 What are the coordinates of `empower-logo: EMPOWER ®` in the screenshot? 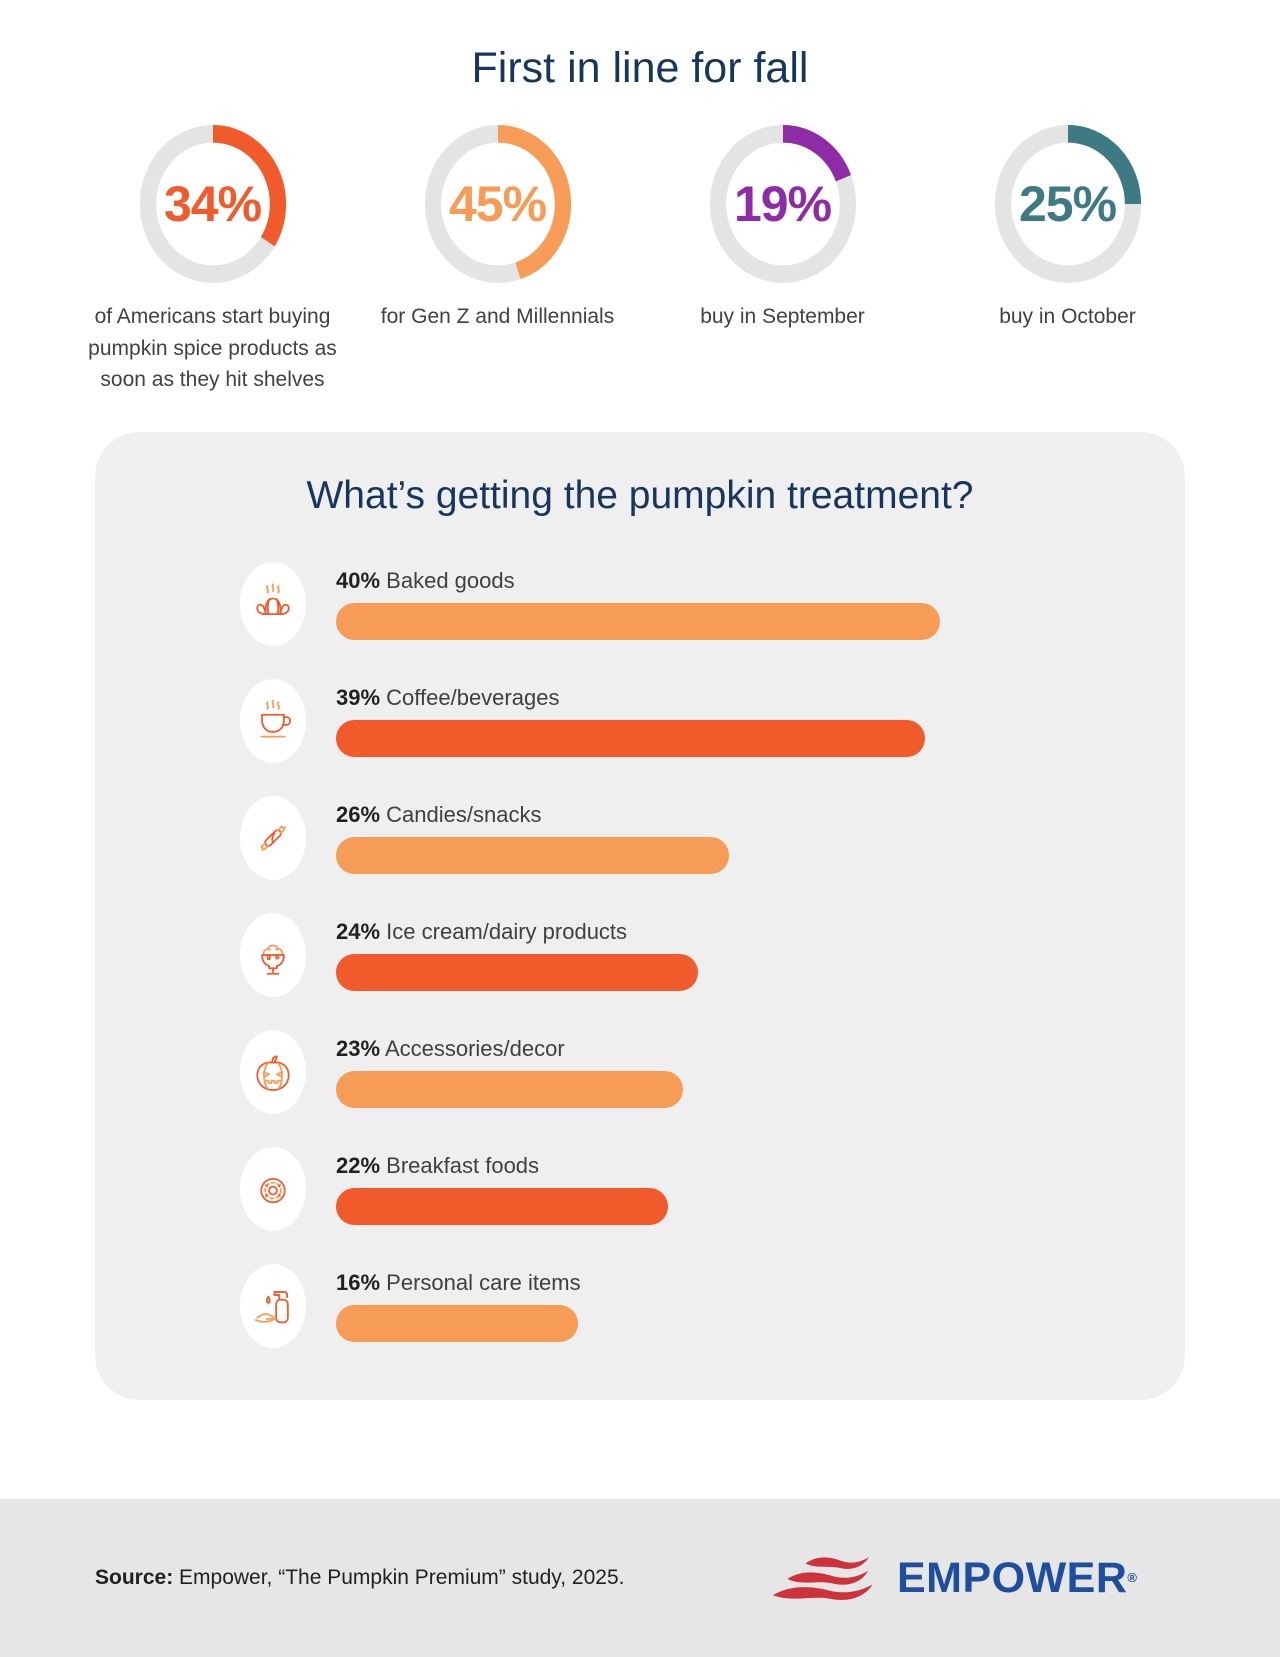 It's located at (954, 1578).